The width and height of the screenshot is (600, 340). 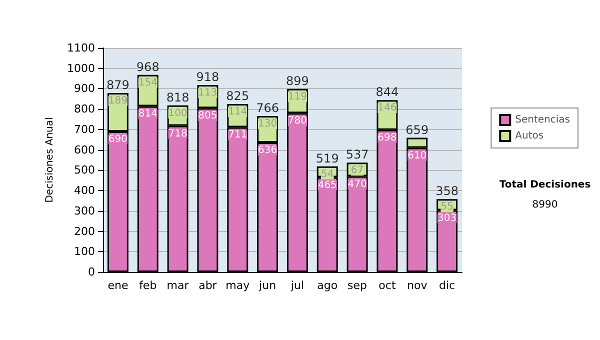 What do you see at coordinates (327, 158) in the screenshot?
I see `total-label: 519` at bounding box center [327, 158].